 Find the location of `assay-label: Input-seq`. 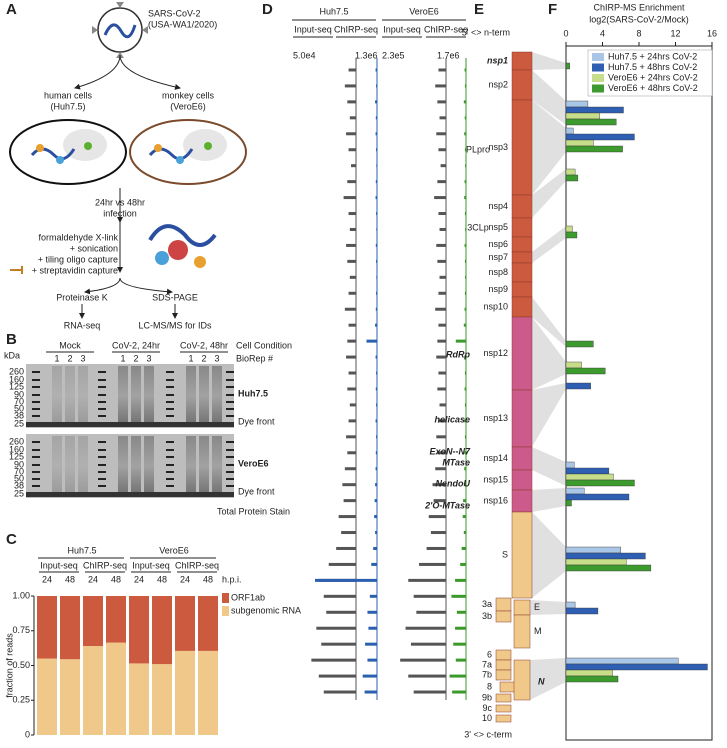

assay-label: Input-seq is located at coordinates (151, 565).